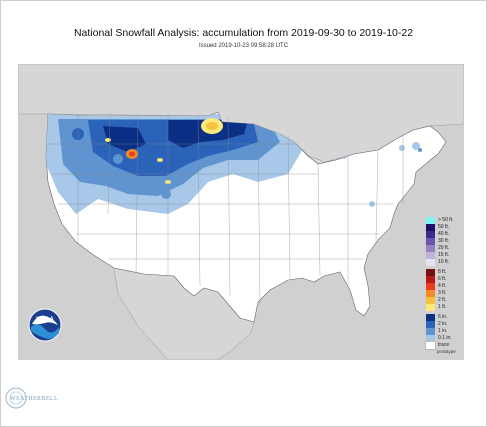 The height and width of the screenshot is (427, 487). I want to click on legend-entry: 6 ft., so click(448, 279).